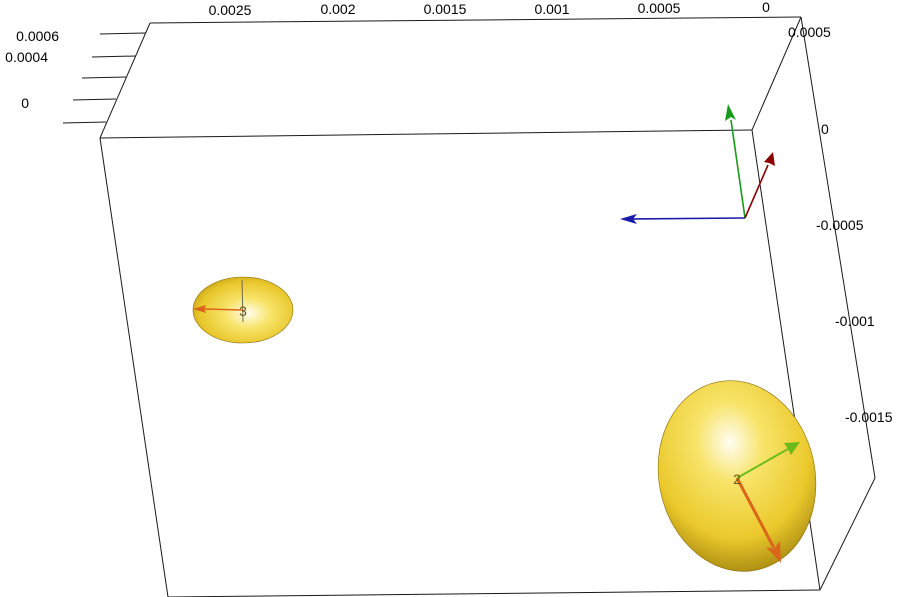  What do you see at coordinates (738, 169) in the screenshot?
I see `triad-y-axis` at bounding box center [738, 169].